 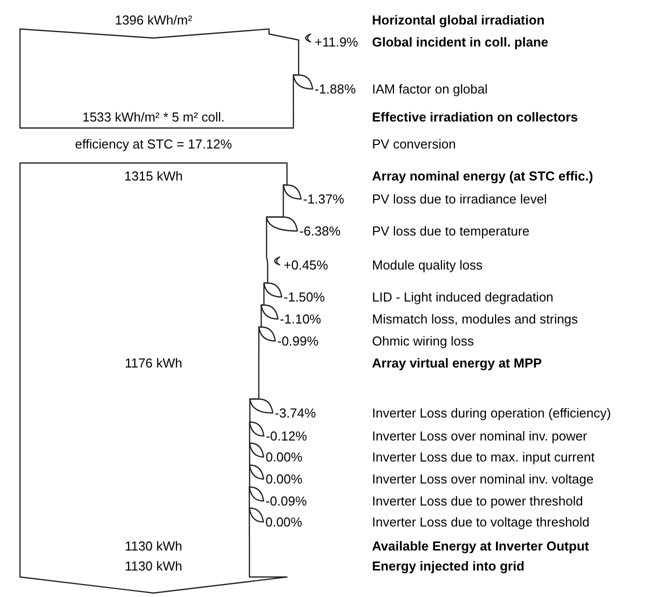 I want to click on category-label: Array nominal energy (at STC effic.), so click(x=483, y=176).